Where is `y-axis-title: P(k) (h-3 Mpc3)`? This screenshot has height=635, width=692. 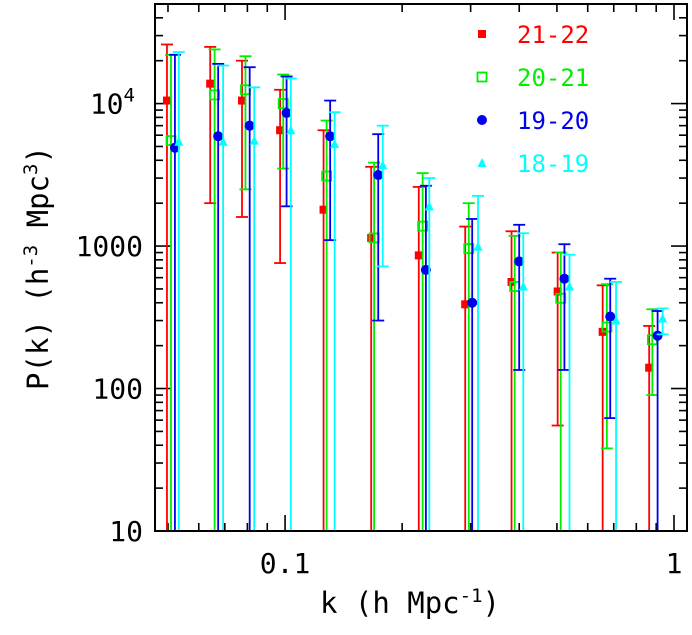
y-axis-title: P(k) (h-3 Mpc3) is located at coordinates (37, 268).